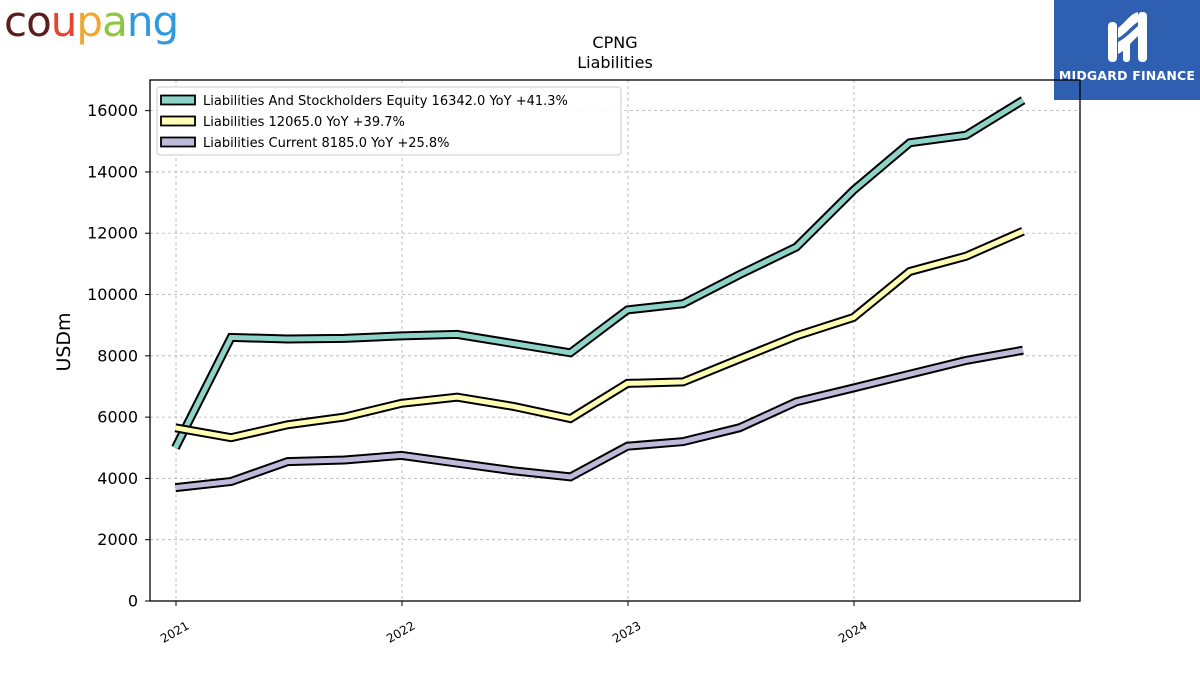  I want to click on y-tick-label: 12000, so click(112, 233).